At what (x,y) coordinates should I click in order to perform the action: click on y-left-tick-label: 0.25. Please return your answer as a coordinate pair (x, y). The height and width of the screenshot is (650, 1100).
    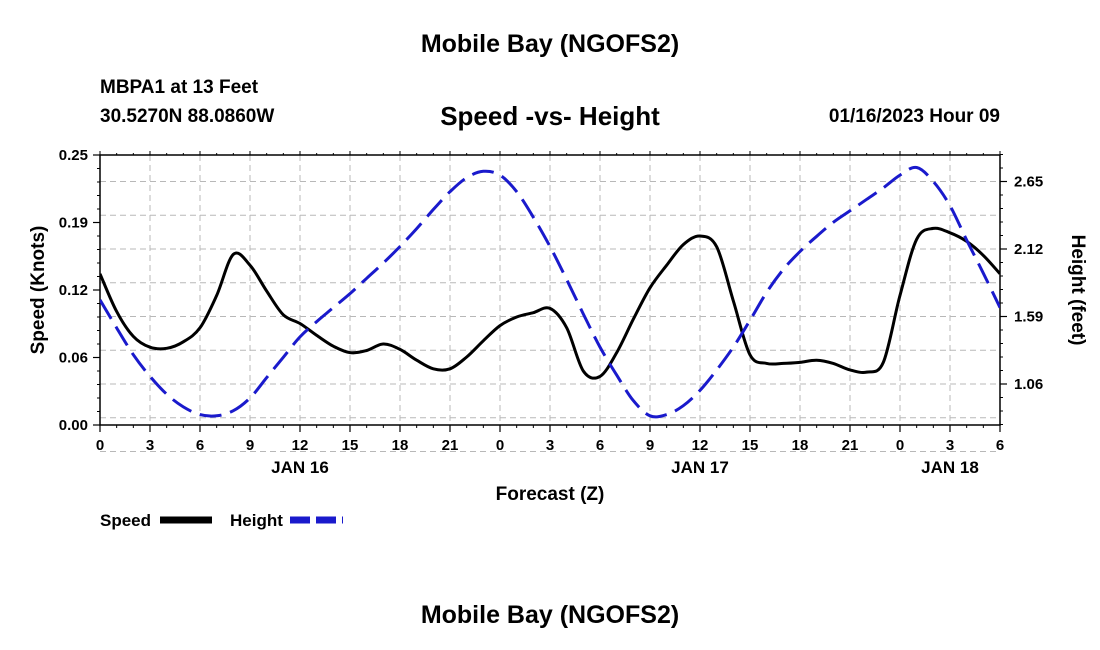
    Looking at the image, I should click on (73, 155).